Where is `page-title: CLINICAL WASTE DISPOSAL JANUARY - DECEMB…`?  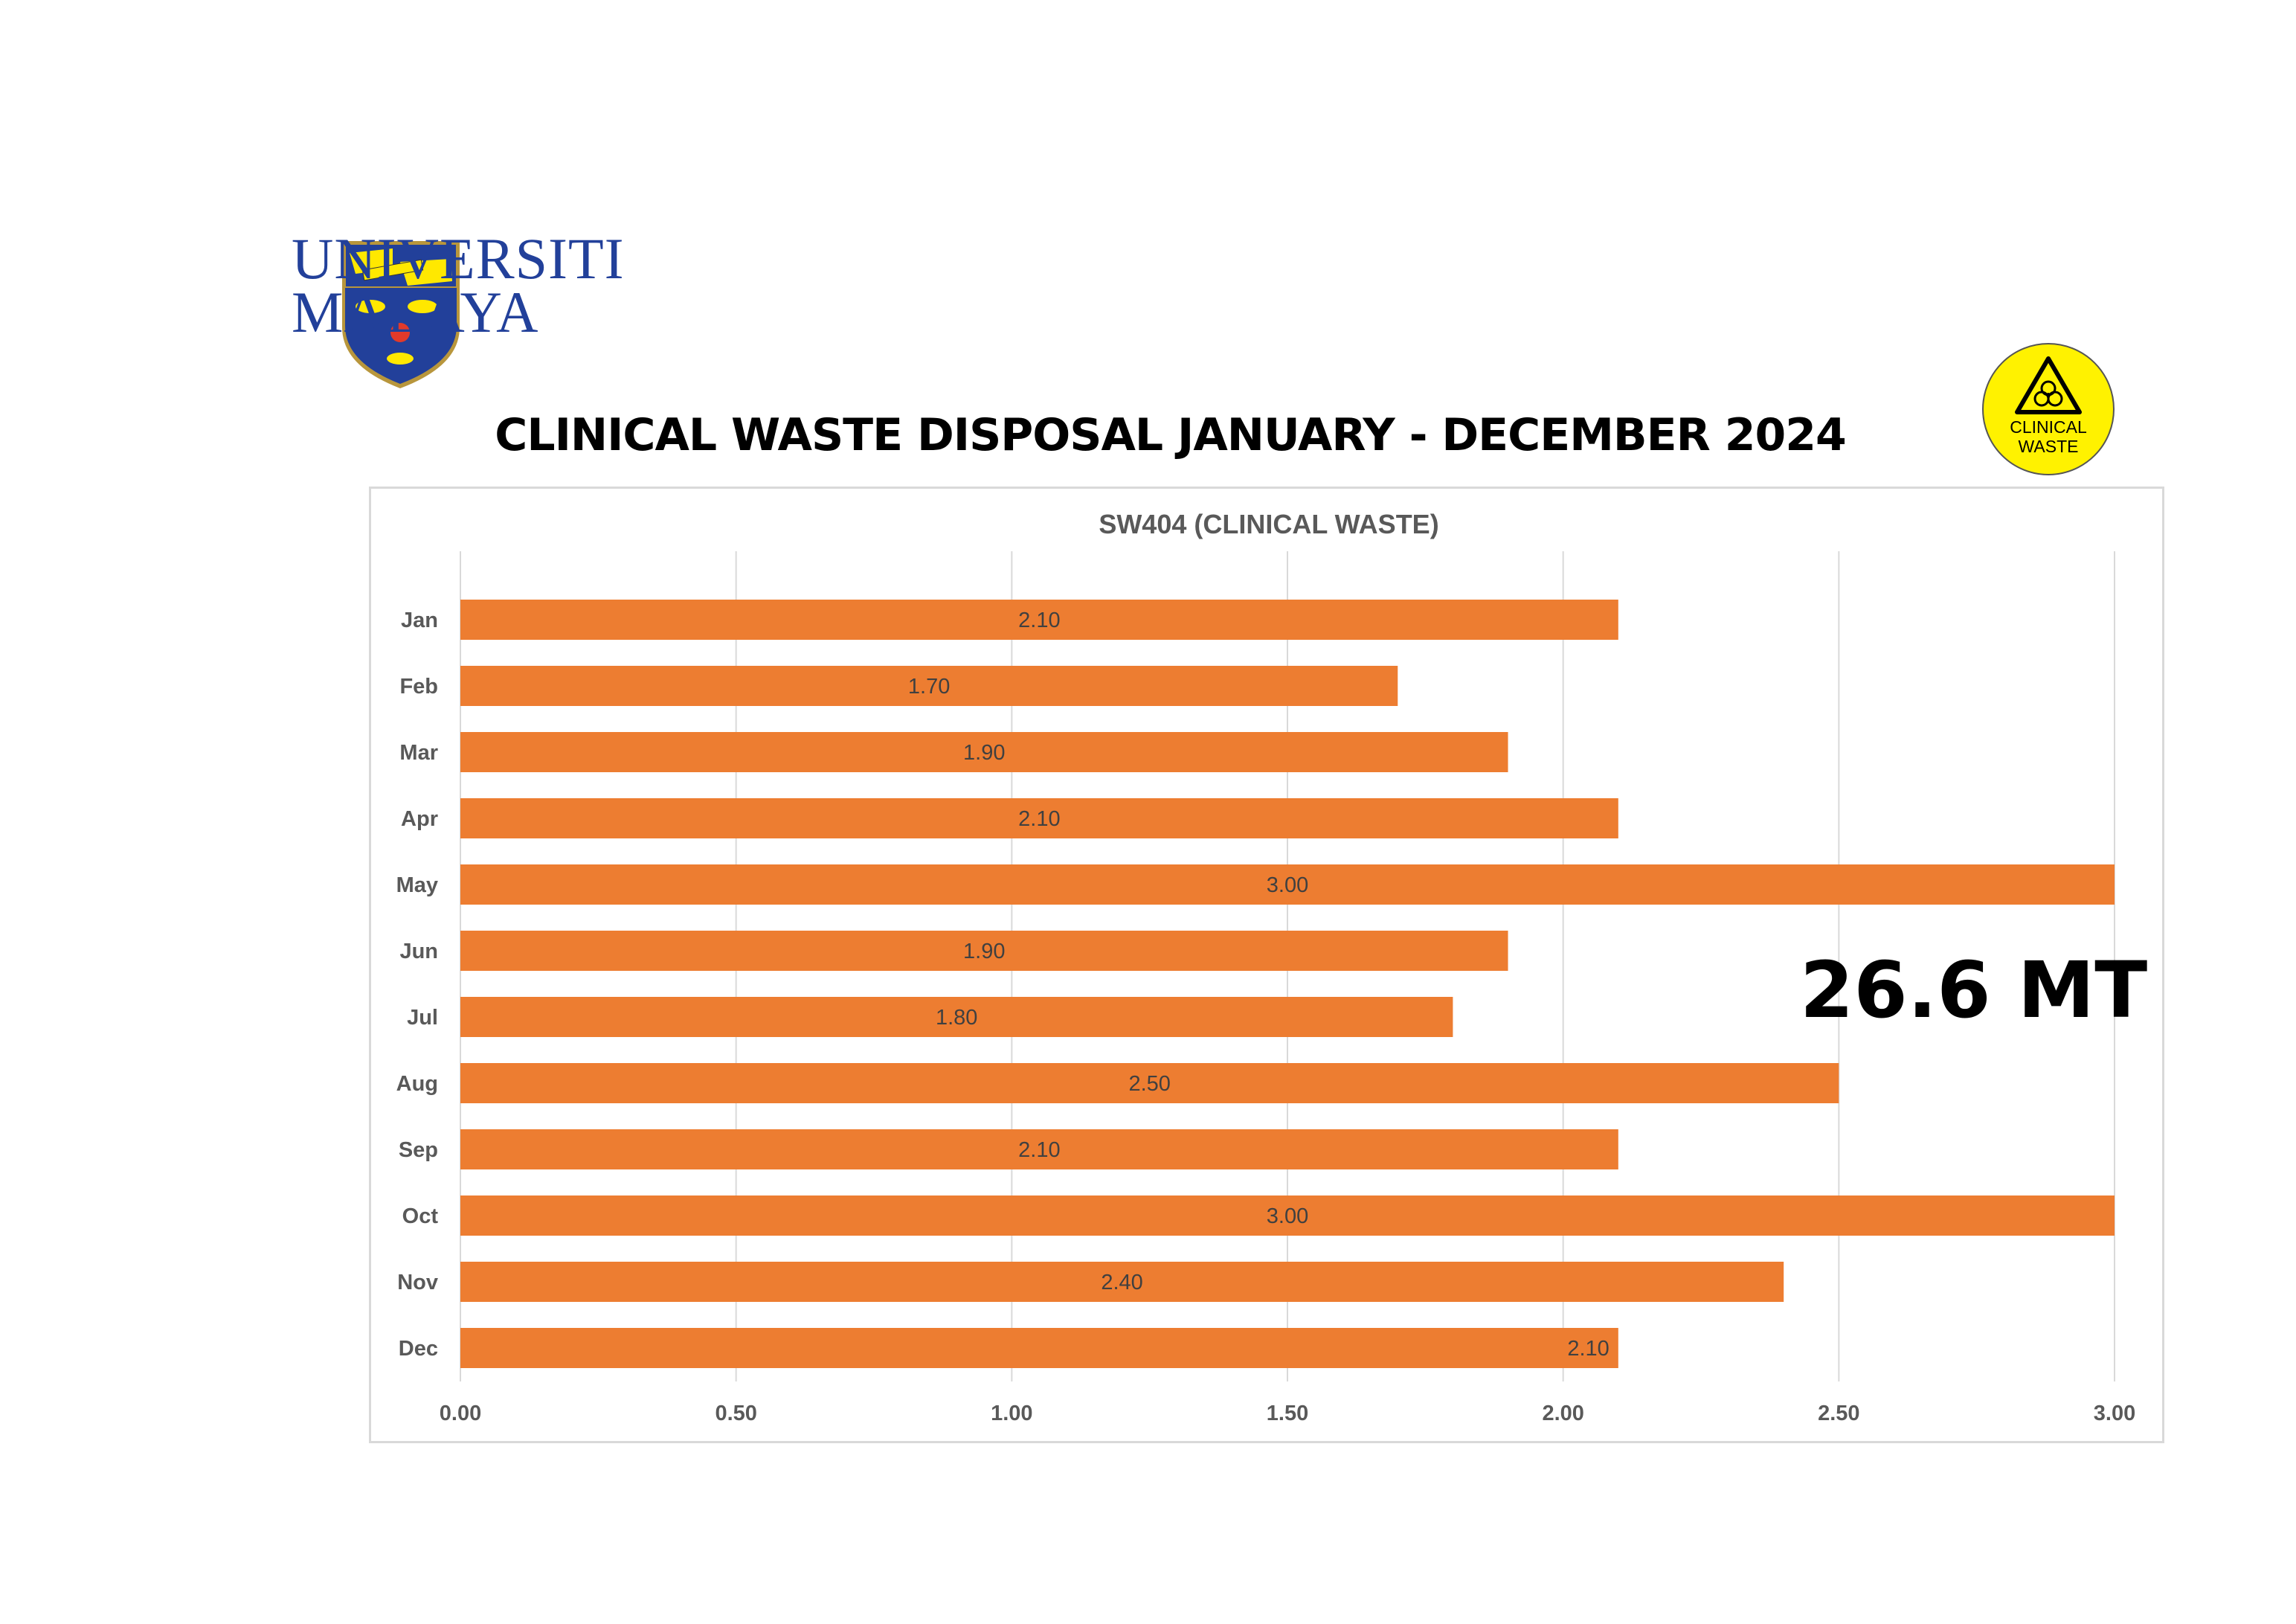 page-title: CLINICAL WASTE DISPOSAL JANUARY - DECEMB… is located at coordinates (1170, 435).